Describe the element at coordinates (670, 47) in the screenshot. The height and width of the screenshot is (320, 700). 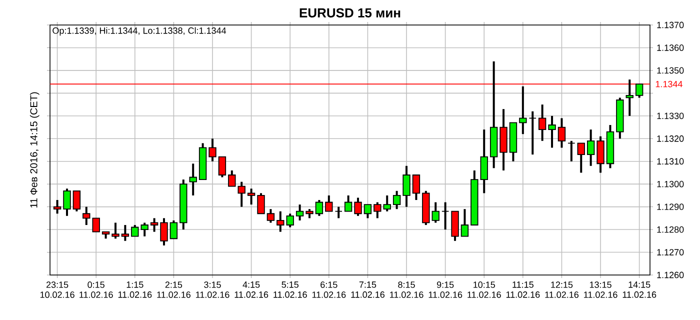
I see `y-tick-label: 1.1360` at that location.